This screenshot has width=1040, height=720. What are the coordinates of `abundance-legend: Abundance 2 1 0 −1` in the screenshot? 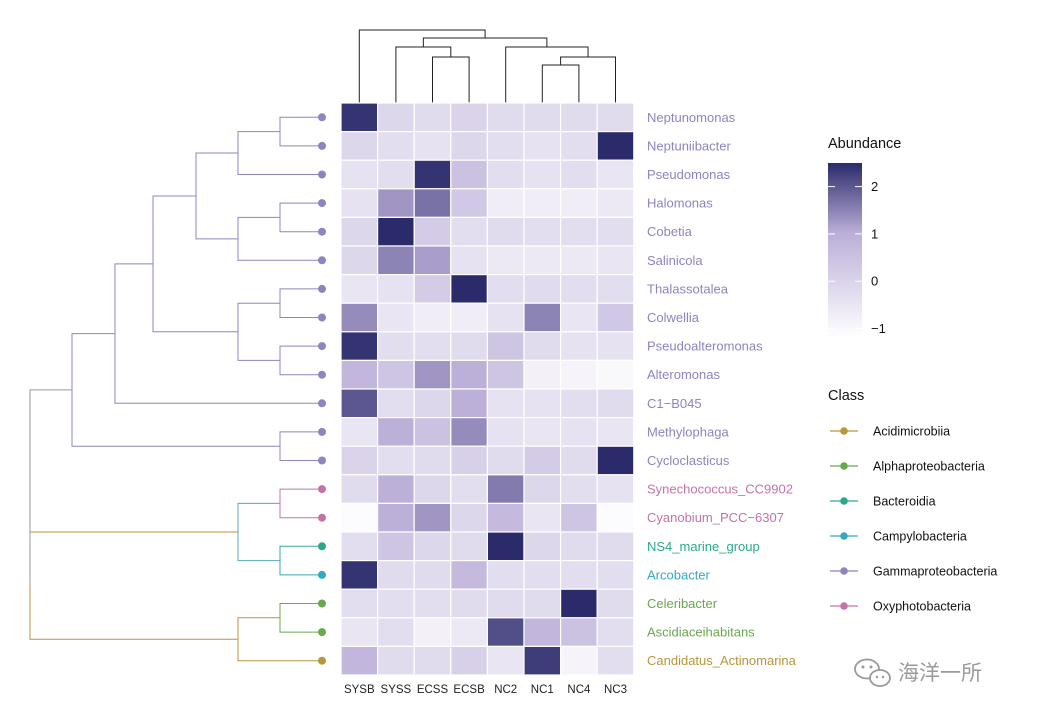 It's located at (864, 237).